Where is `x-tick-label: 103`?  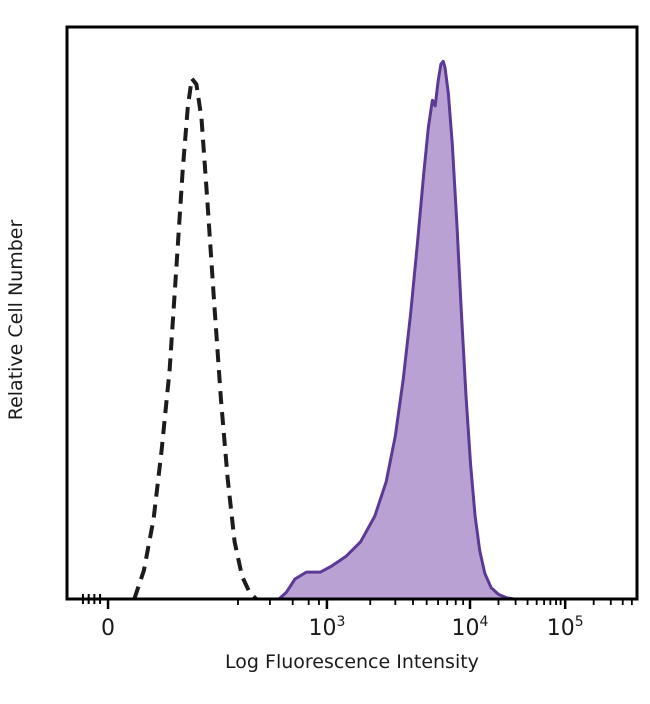
x-tick-label: 103 is located at coordinates (326, 627).